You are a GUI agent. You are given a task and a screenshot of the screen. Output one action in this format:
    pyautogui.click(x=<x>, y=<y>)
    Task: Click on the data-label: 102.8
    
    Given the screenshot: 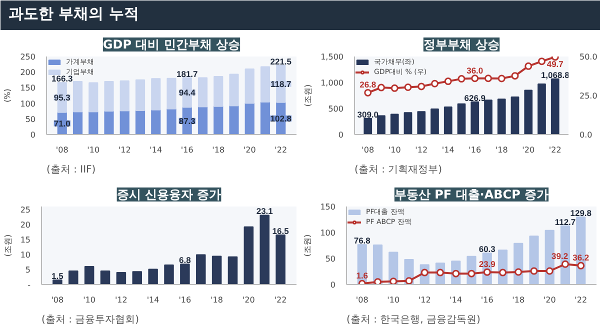 What is the action you would take?
    pyautogui.click(x=281, y=118)
    